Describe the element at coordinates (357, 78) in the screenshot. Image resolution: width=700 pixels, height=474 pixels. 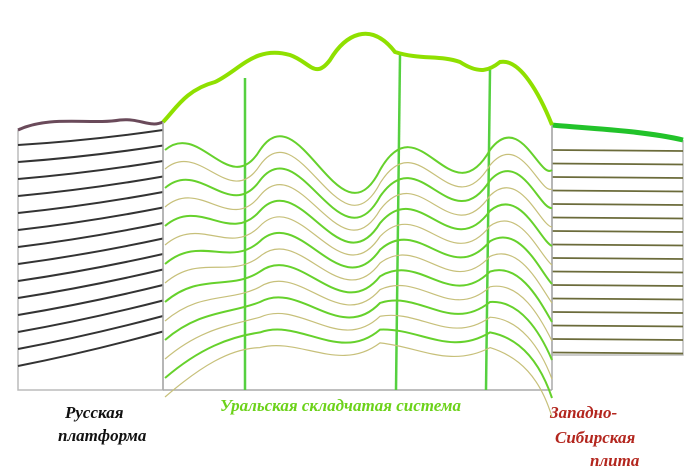
I see `mountain-surface` at that location.